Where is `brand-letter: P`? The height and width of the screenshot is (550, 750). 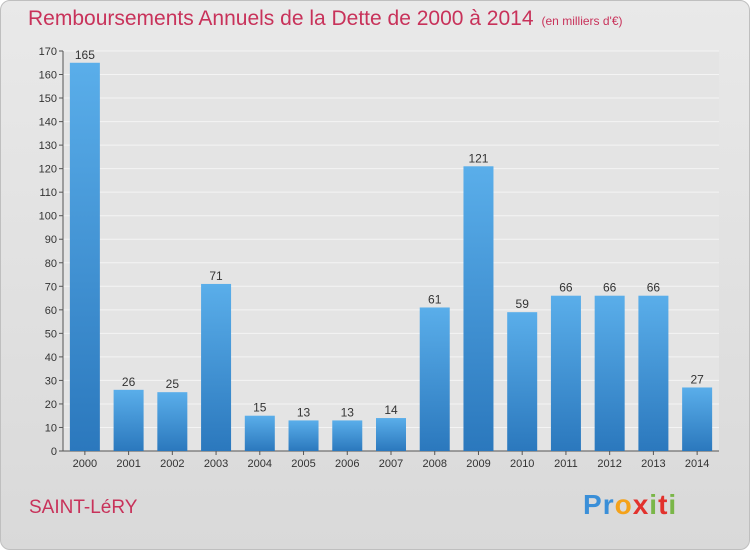 brand-letter: P is located at coordinates (593, 504).